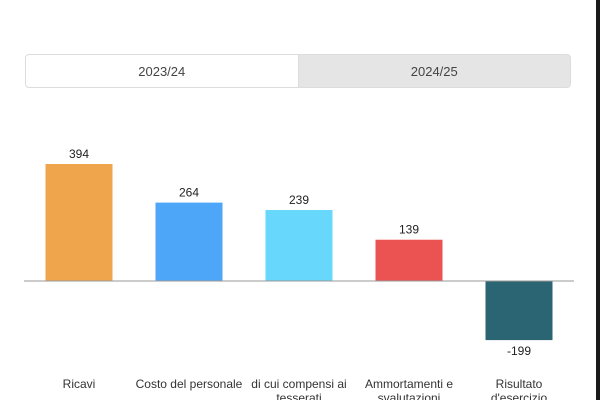 The height and width of the screenshot is (400, 600). What do you see at coordinates (598, 200) in the screenshot?
I see `window-edge` at bounding box center [598, 200].